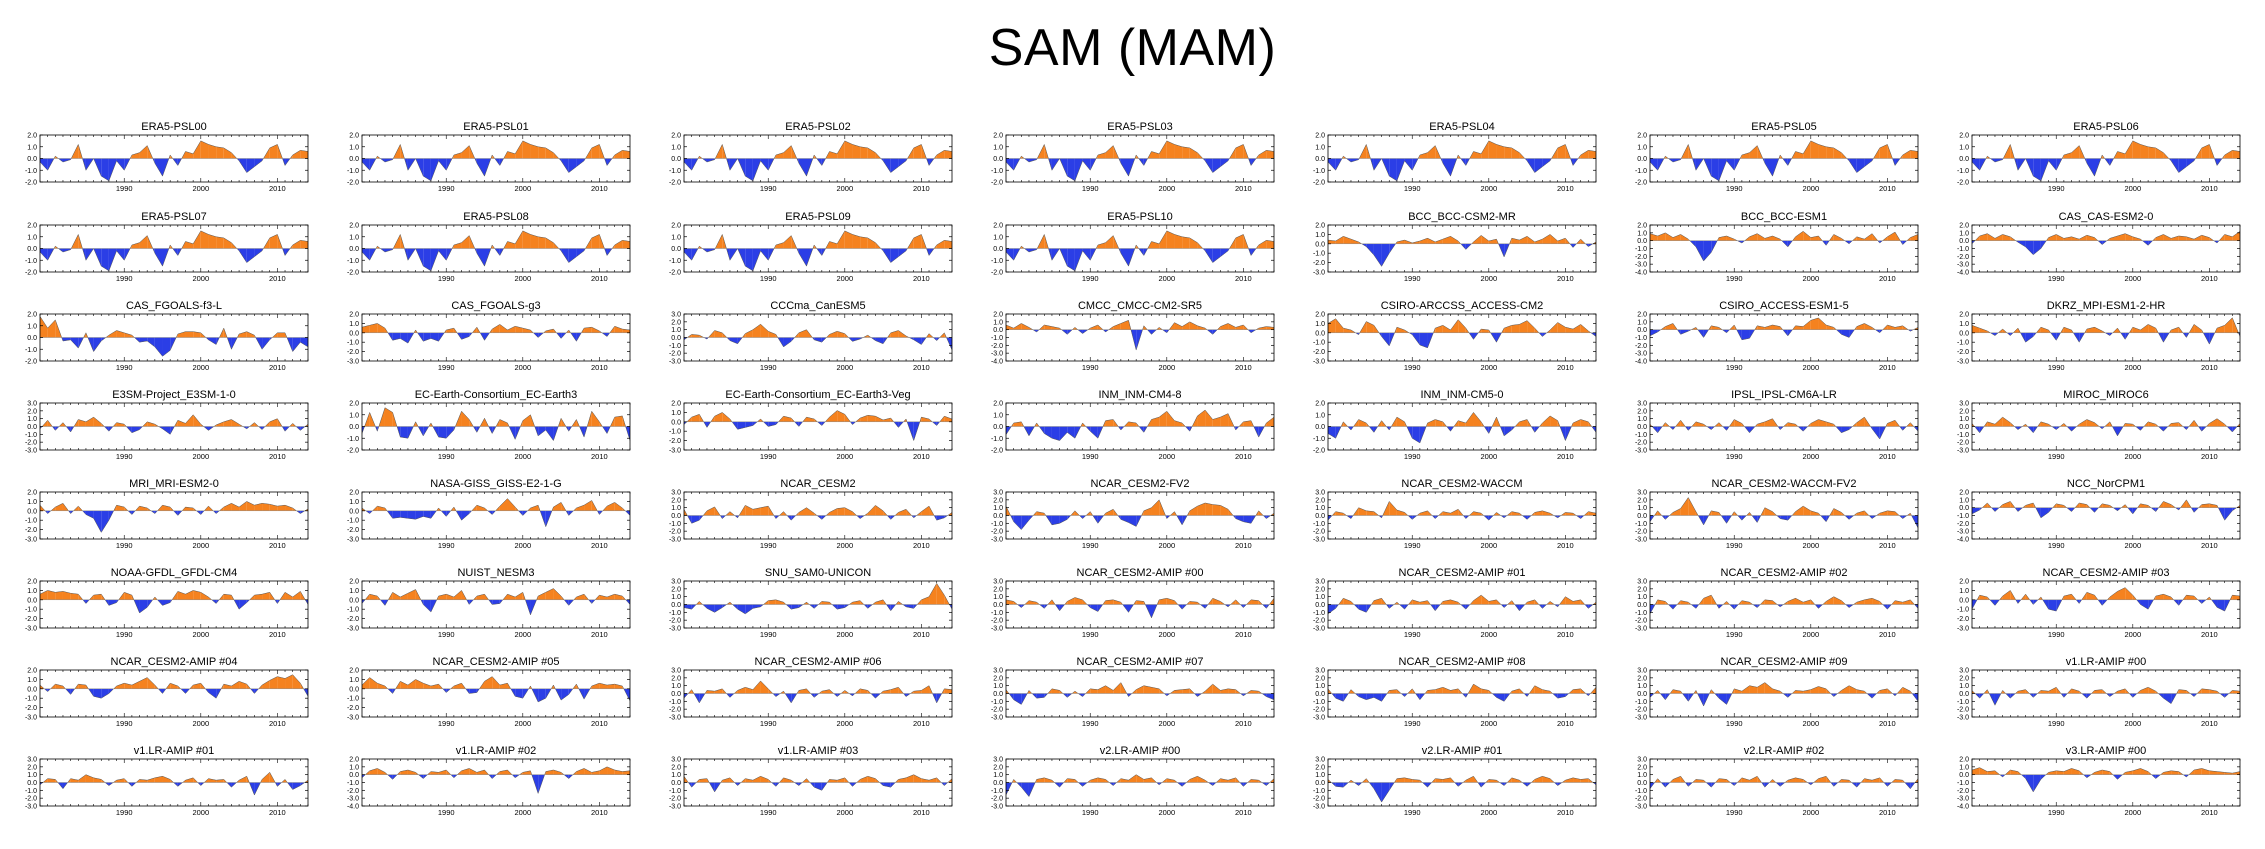 This screenshot has width=2265, height=849. I want to click on y-tick-label: 3.0, so click(1642, 404).